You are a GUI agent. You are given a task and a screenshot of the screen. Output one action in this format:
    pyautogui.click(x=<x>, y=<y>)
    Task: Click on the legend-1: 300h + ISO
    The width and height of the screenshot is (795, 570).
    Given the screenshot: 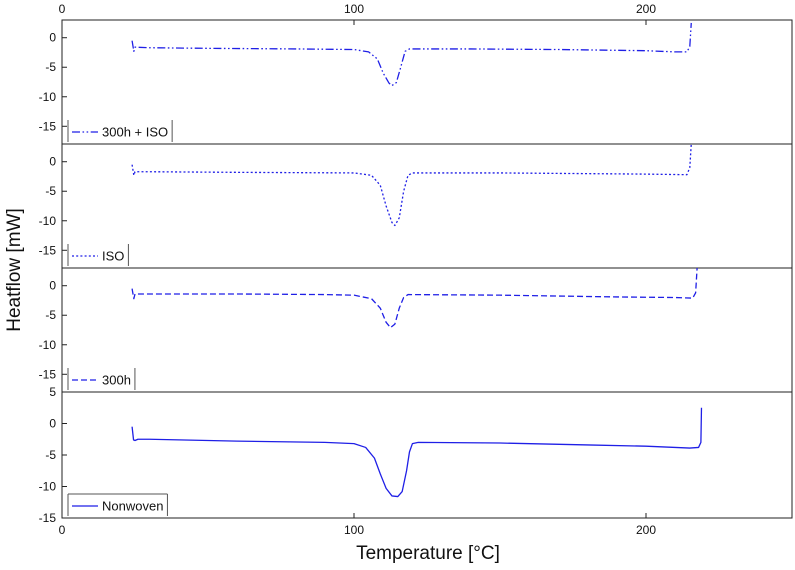 What is the action you would take?
    pyautogui.click(x=120, y=131)
    